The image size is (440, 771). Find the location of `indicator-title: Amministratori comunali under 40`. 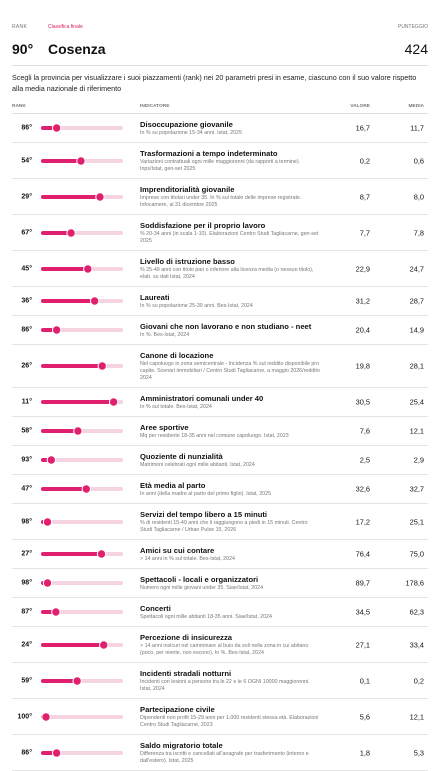

indicator-title: Amministratori comunali under 40 is located at coordinates (202, 398).